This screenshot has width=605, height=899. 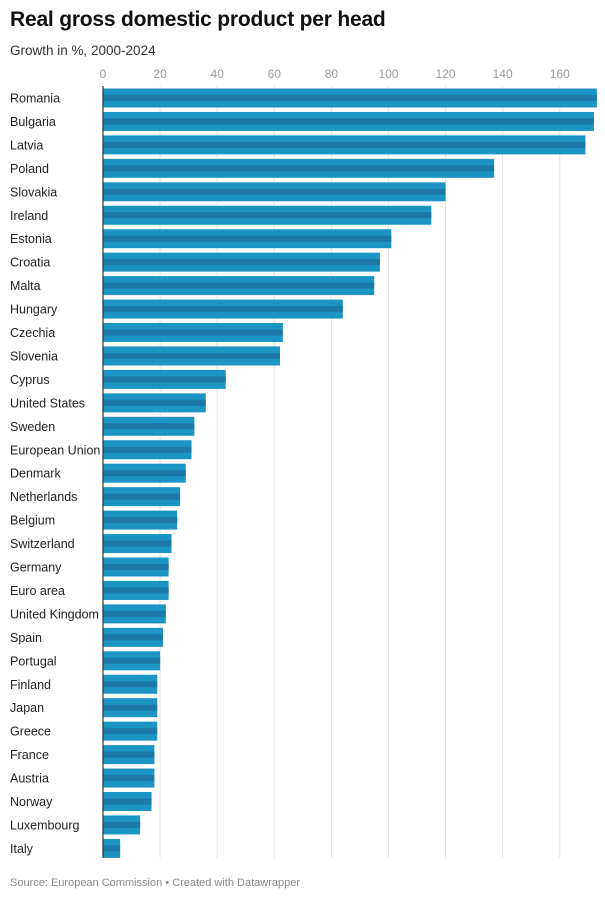 What do you see at coordinates (45, 825) in the screenshot?
I see `category-label: Luxembourg` at bounding box center [45, 825].